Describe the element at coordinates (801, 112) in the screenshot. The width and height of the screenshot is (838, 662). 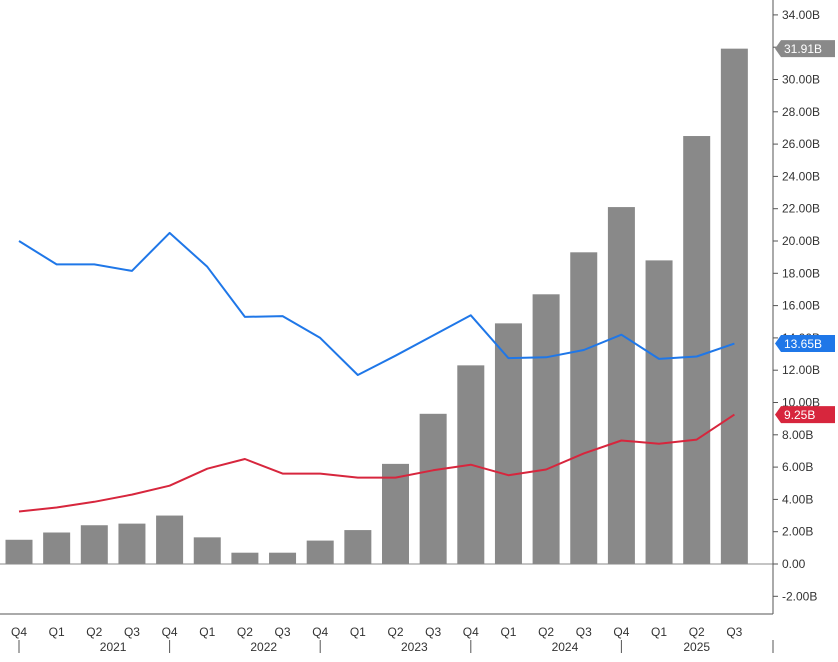
I see `y-tick-label: 28.00B` at that location.